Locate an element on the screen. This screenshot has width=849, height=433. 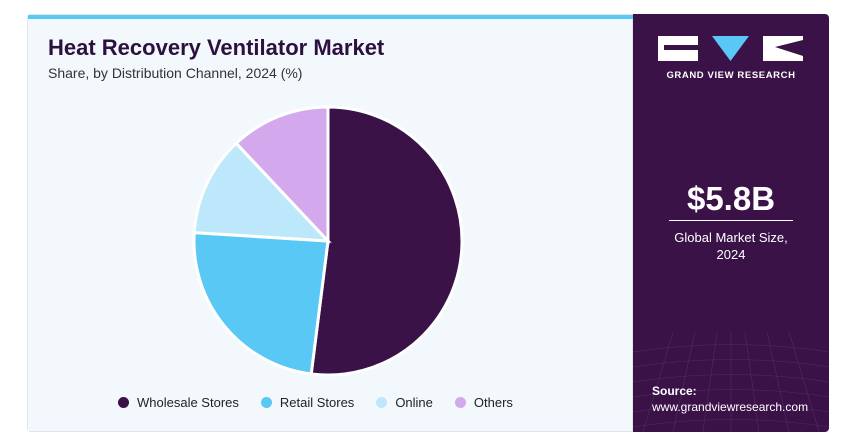
chart-title: Heat Recovery Ventilator Market is located at coordinates (216, 47).